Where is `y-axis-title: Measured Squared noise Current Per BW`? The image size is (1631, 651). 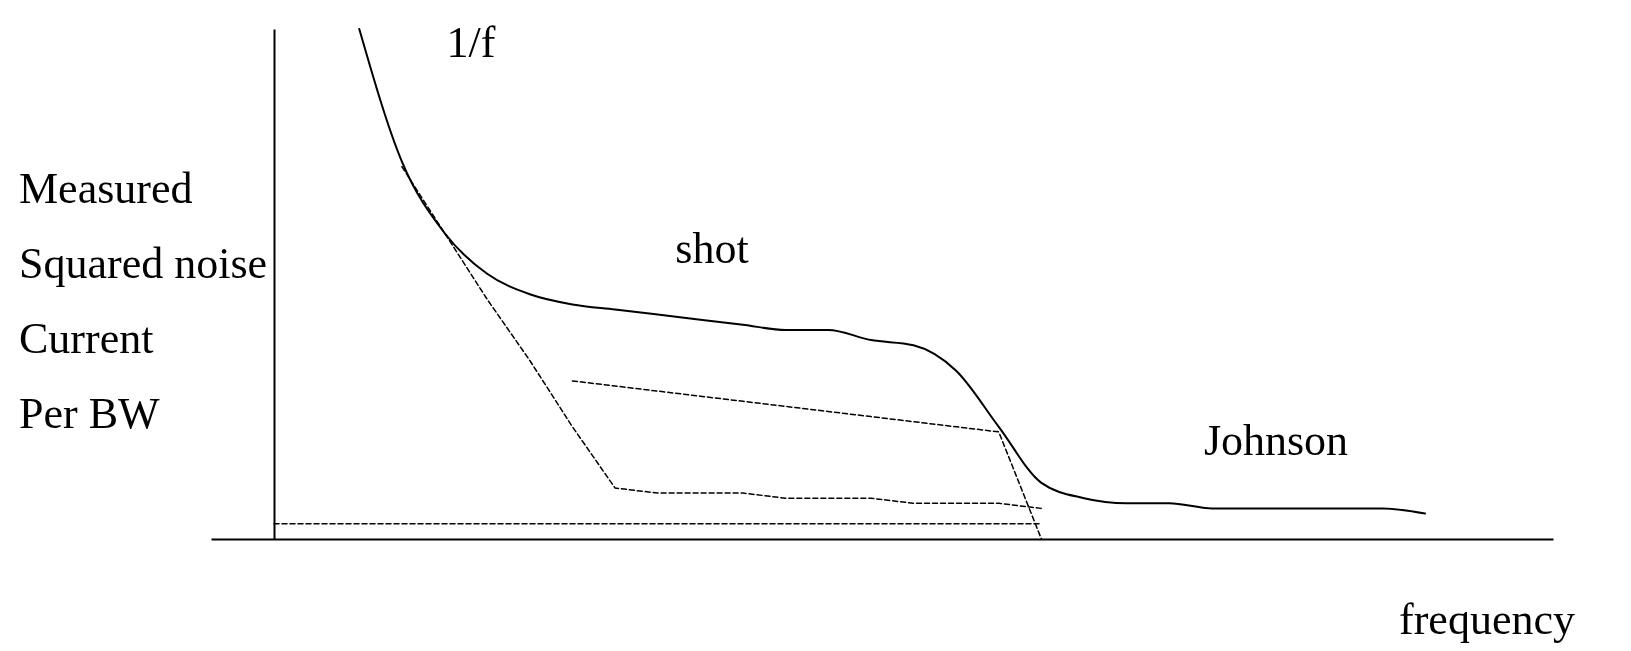
y-axis-title: Measured Squared noise Current Per BW is located at coordinates (143, 301).